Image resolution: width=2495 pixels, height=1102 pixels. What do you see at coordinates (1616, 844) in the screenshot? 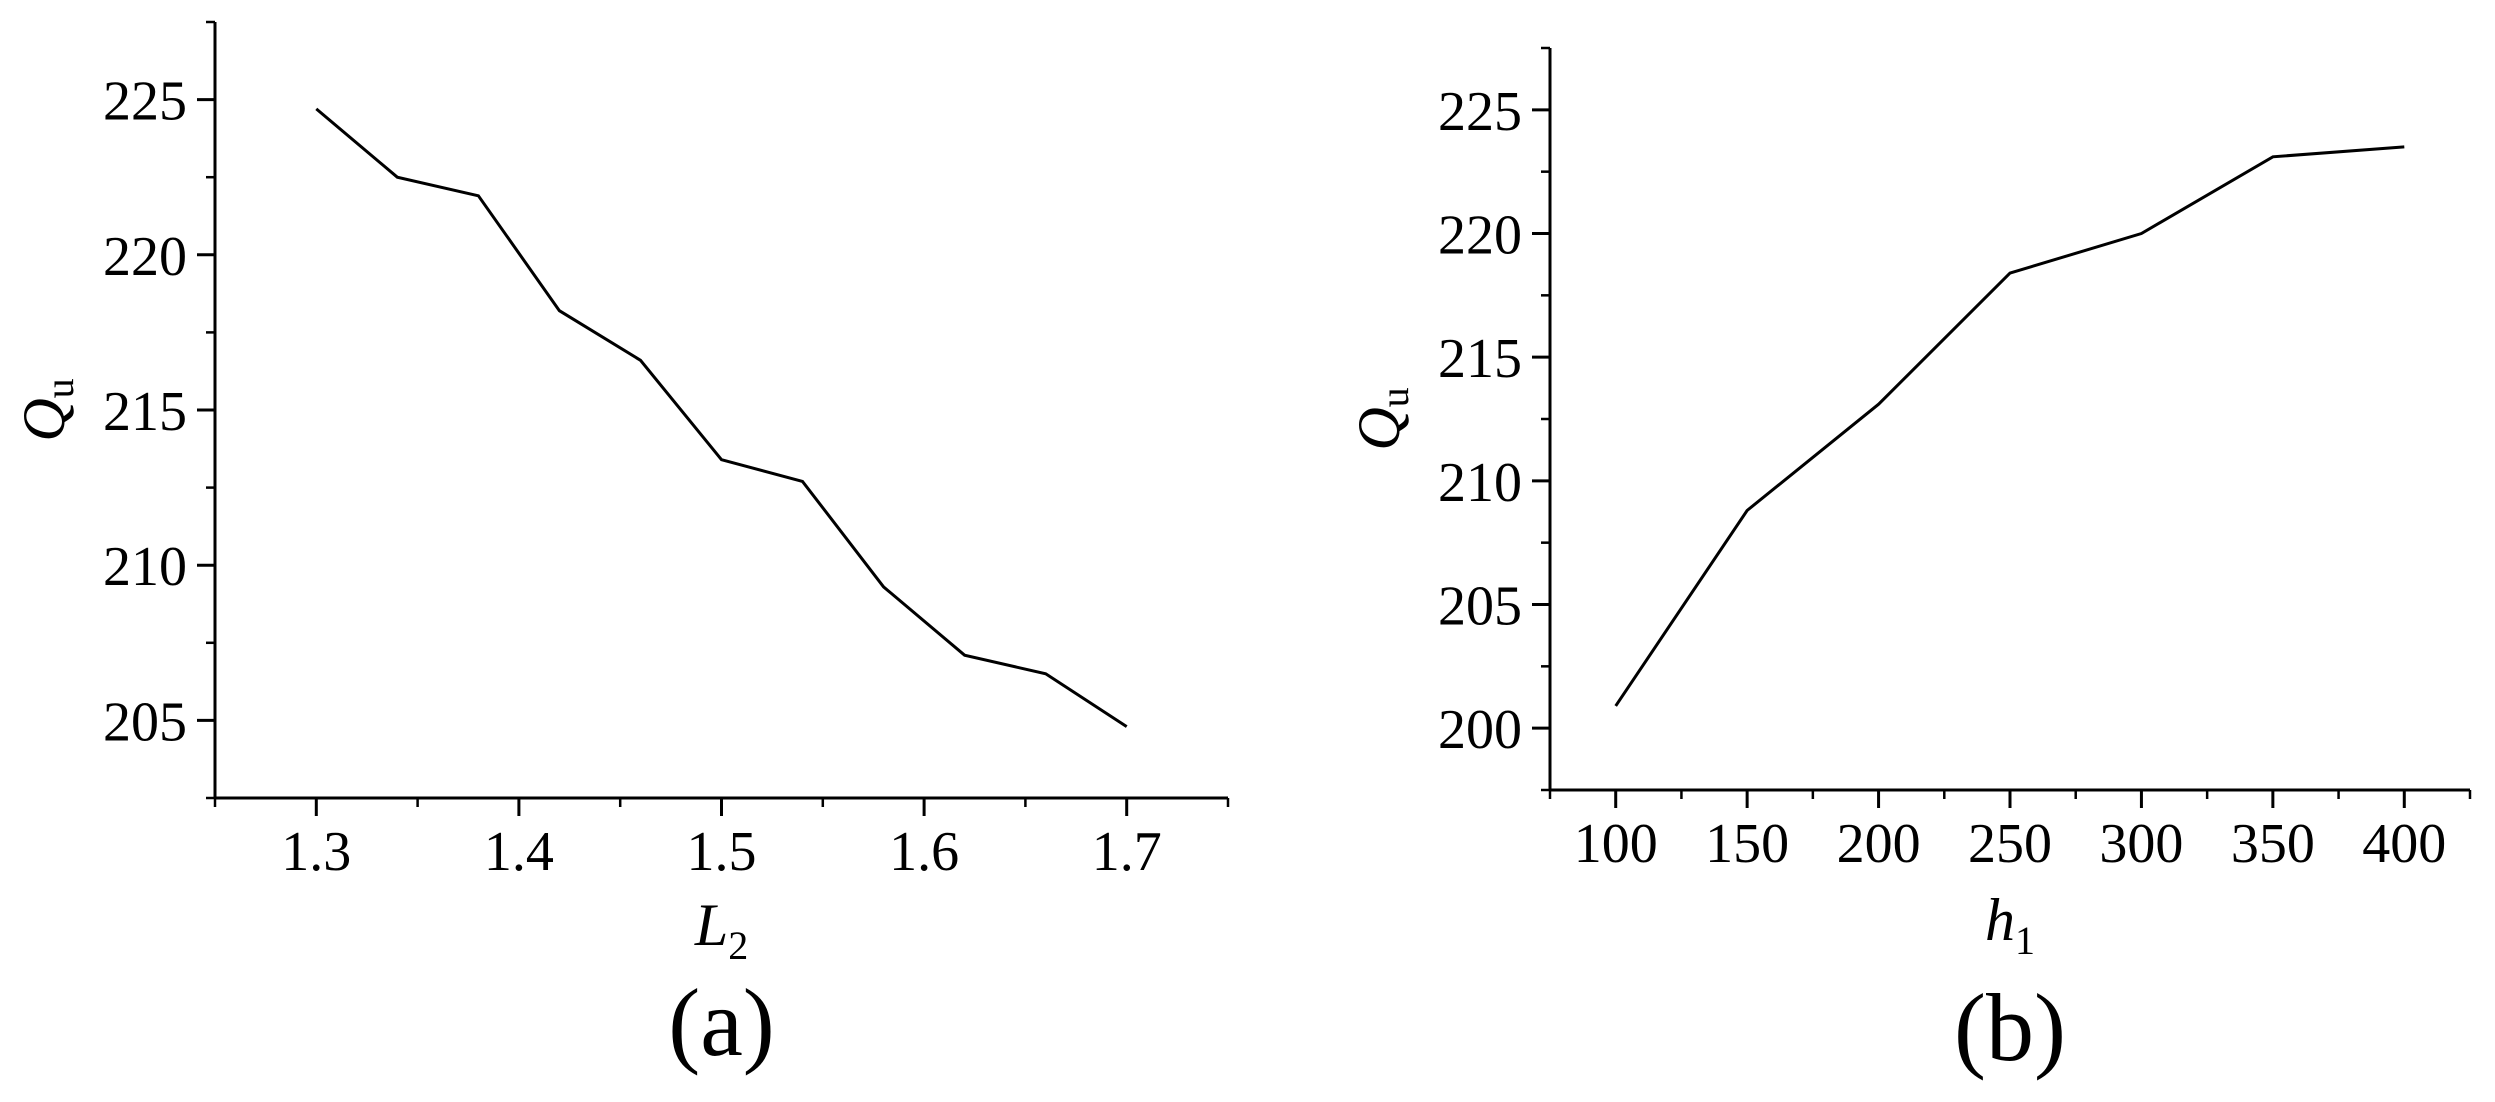
I see `x-tick-label-b: 100` at bounding box center [1616, 844].